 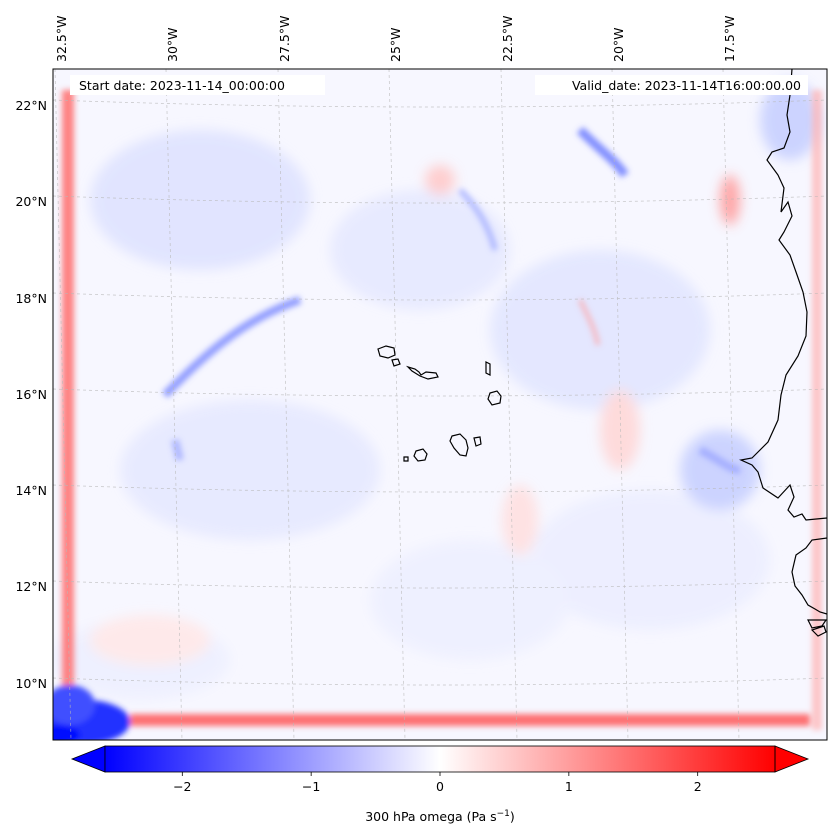 I want to click on colorbar-label-main: 300 hPa omega (Pa s, so click(x=430, y=816).